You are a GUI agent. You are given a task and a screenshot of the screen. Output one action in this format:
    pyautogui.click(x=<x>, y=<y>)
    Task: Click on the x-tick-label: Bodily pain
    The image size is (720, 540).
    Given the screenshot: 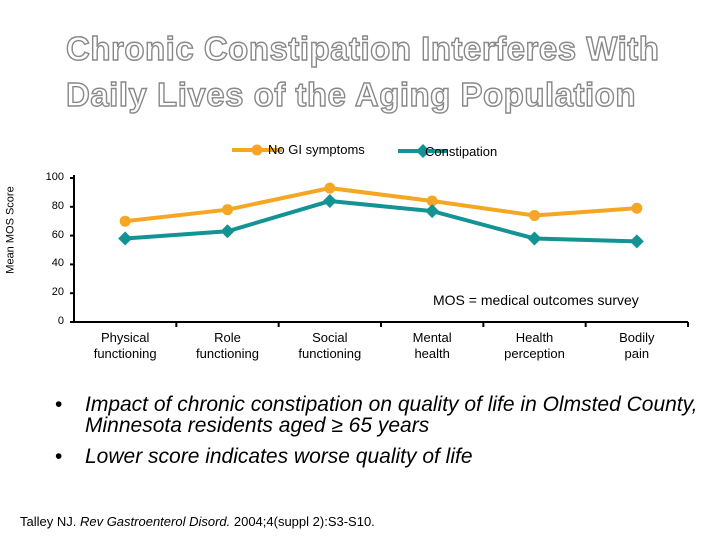 What is the action you would take?
    pyautogui.click(x=637, y=346)
    